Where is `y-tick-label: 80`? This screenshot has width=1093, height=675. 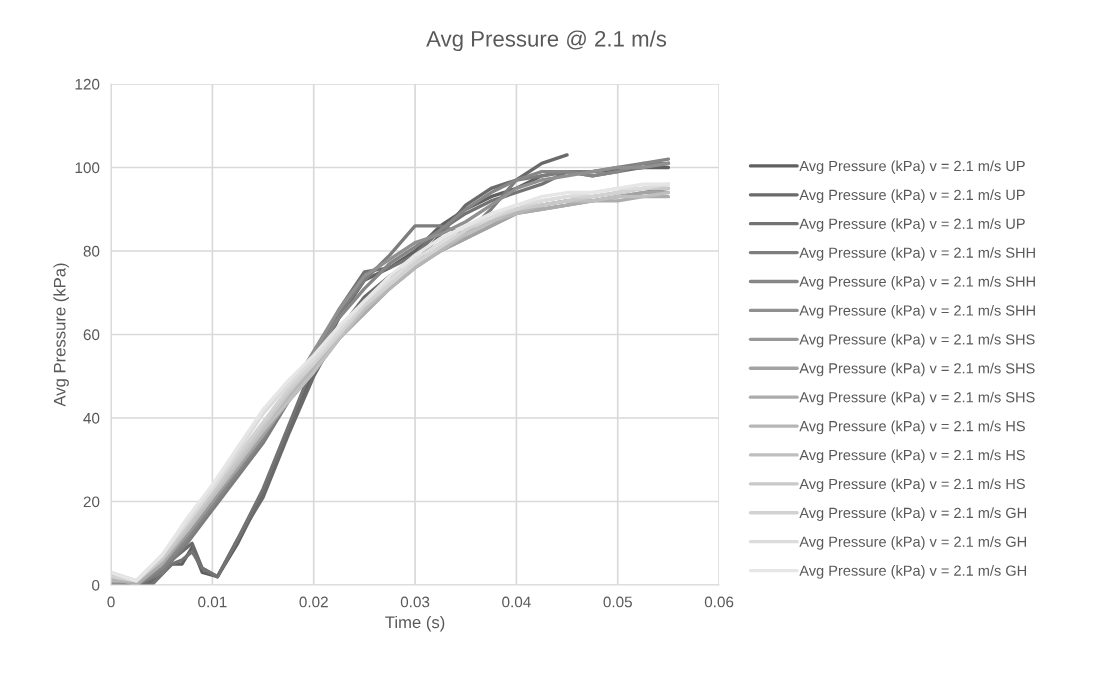
y-tick-label: 80 is located at coordinates (91, 251).